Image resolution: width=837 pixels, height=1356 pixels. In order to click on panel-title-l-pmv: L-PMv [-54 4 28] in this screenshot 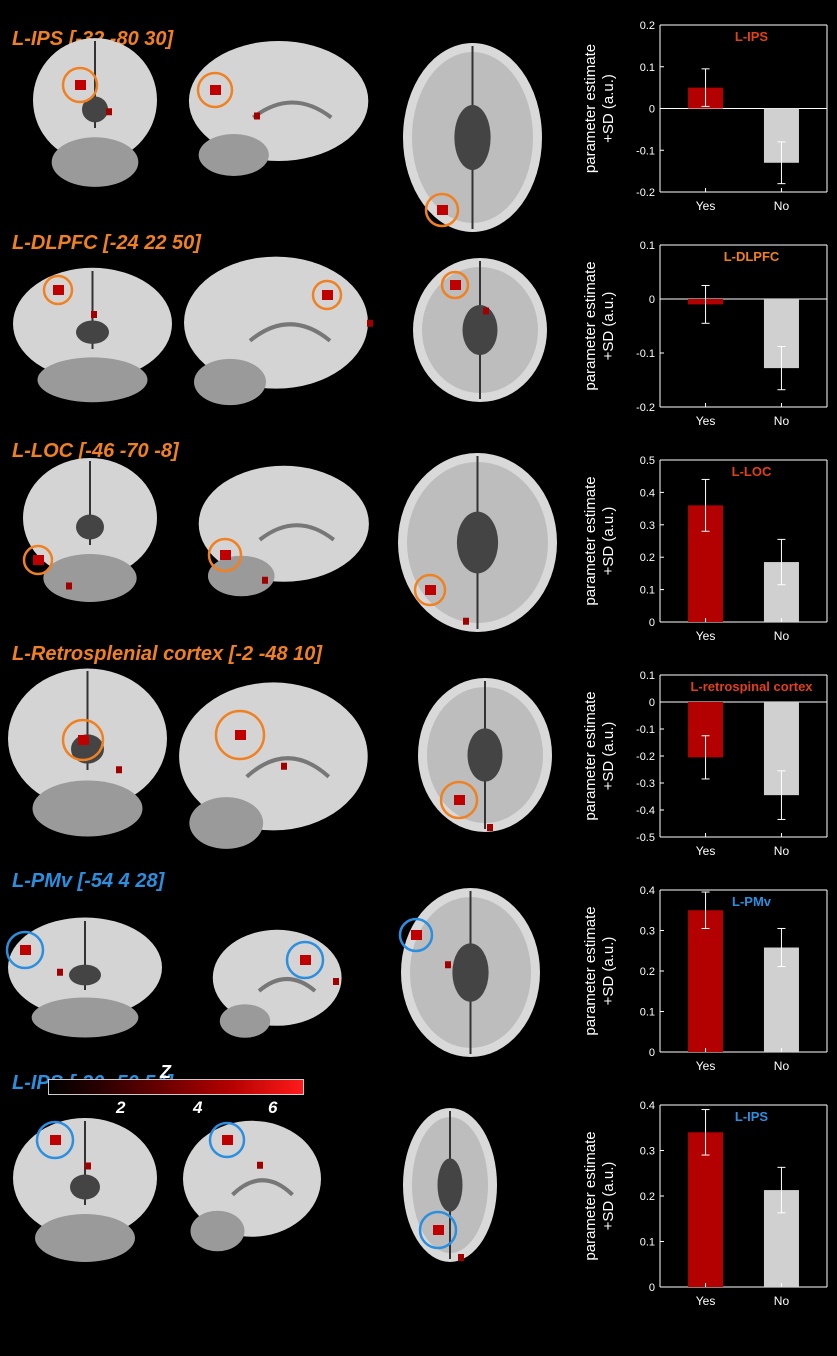, I will do `click(88, 881)`.